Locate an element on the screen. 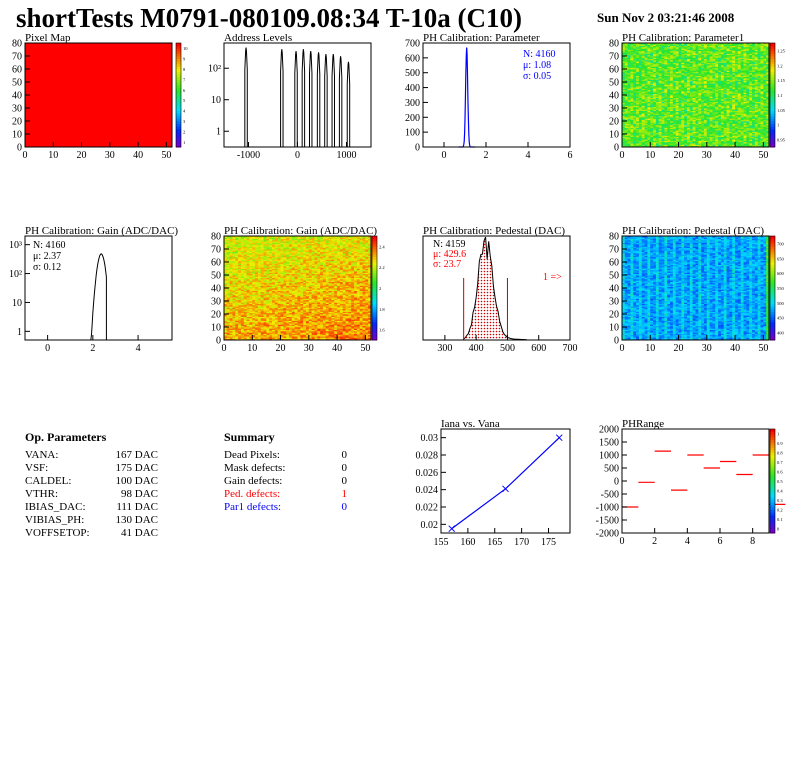 This screenshot has width=796, height=772. y-tick-label: 80 is located at coordinates (17, 44).